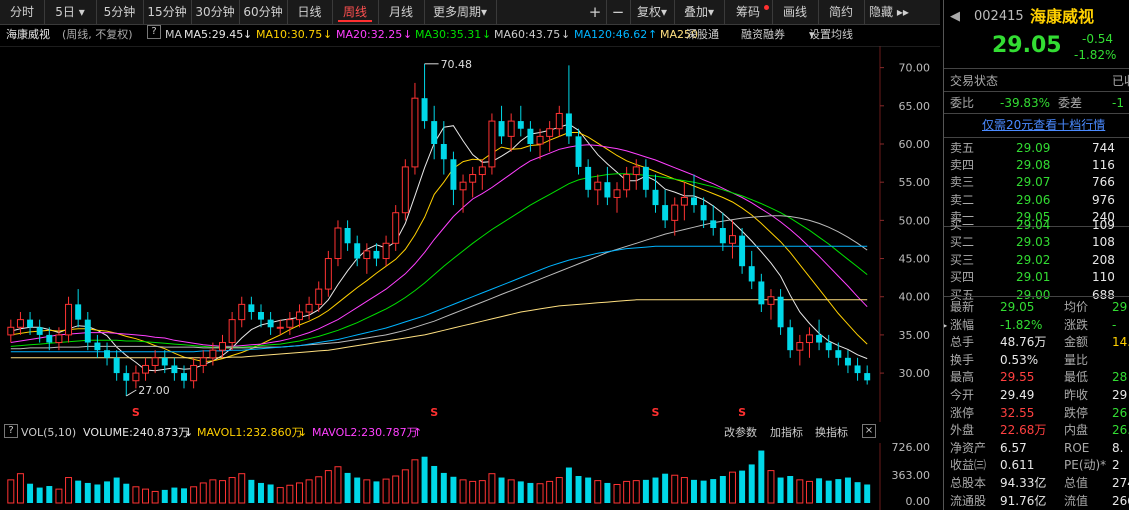 Image resolution: width=1129 pixels, height=510 pixels. I want to click on bid-price: 29.03, so click(1033, 242).